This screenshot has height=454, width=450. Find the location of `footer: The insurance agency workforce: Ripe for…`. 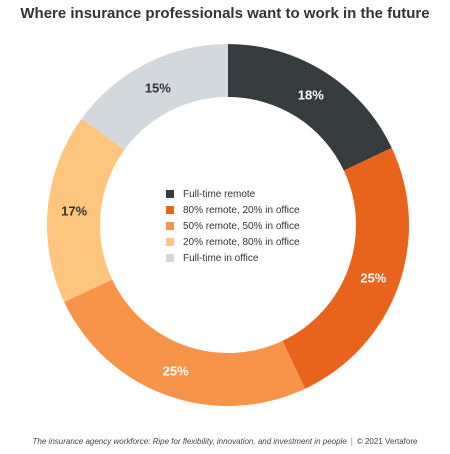

footer: The insurance agency workforce: Ripe for… is located at coordinates (225, 441).